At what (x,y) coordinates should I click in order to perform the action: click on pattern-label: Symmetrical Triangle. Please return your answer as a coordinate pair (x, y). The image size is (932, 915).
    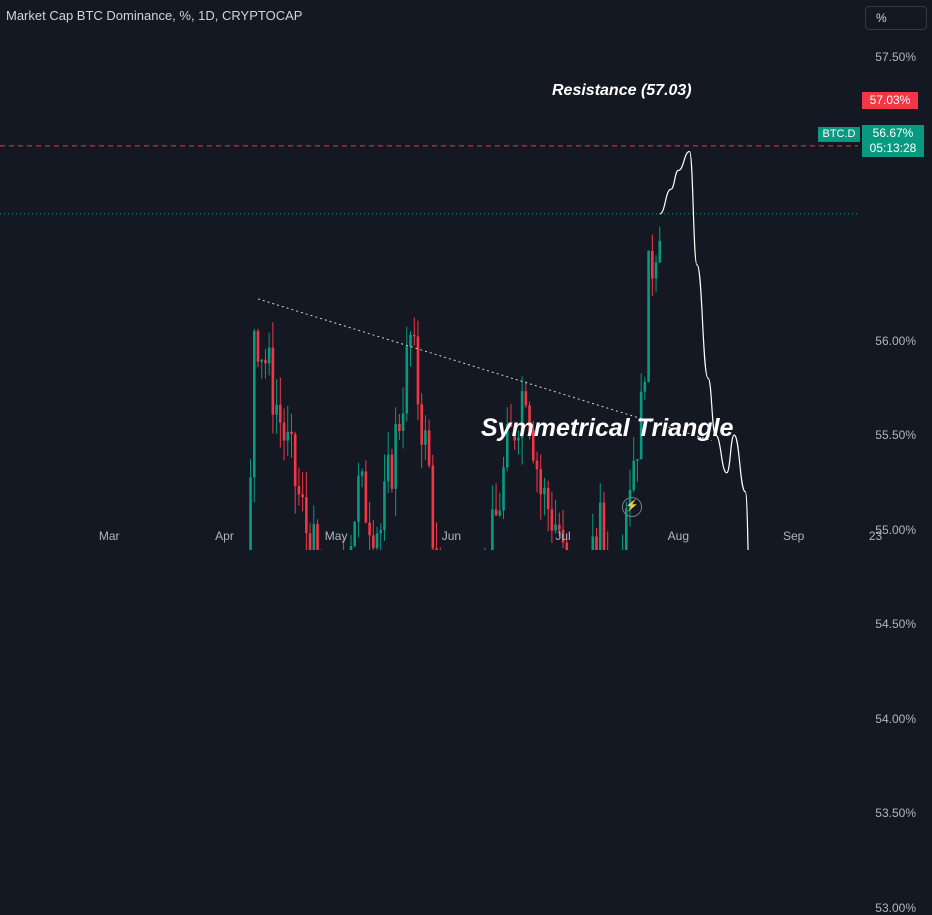
    Looking at the image, I should click on (607, 428).